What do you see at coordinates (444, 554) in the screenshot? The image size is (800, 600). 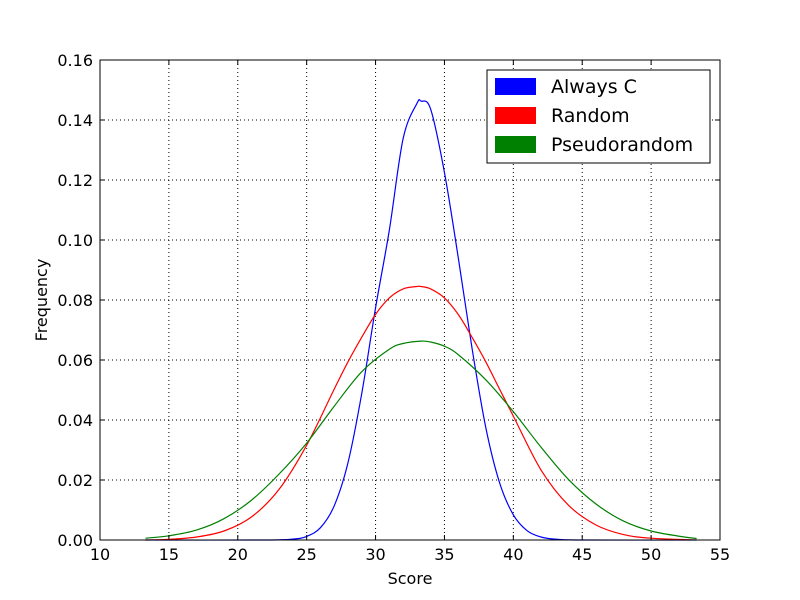 I see `x-tick-label: 35` at bounding box center [444, 554].